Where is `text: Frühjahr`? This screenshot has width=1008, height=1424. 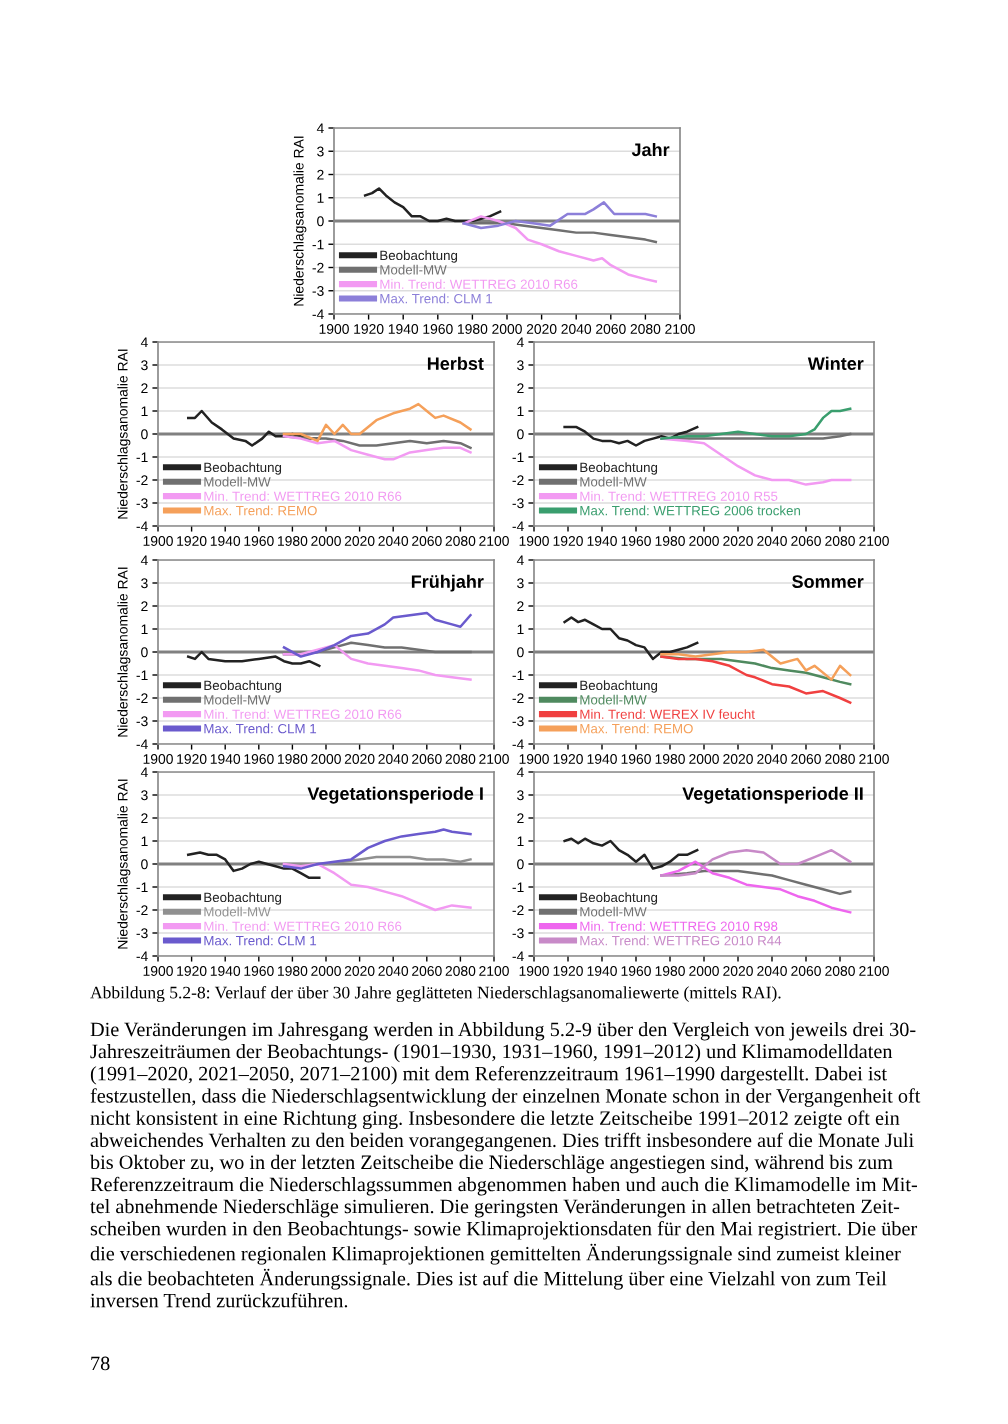 text: Frühjahr is located at coordinates (447, 583).